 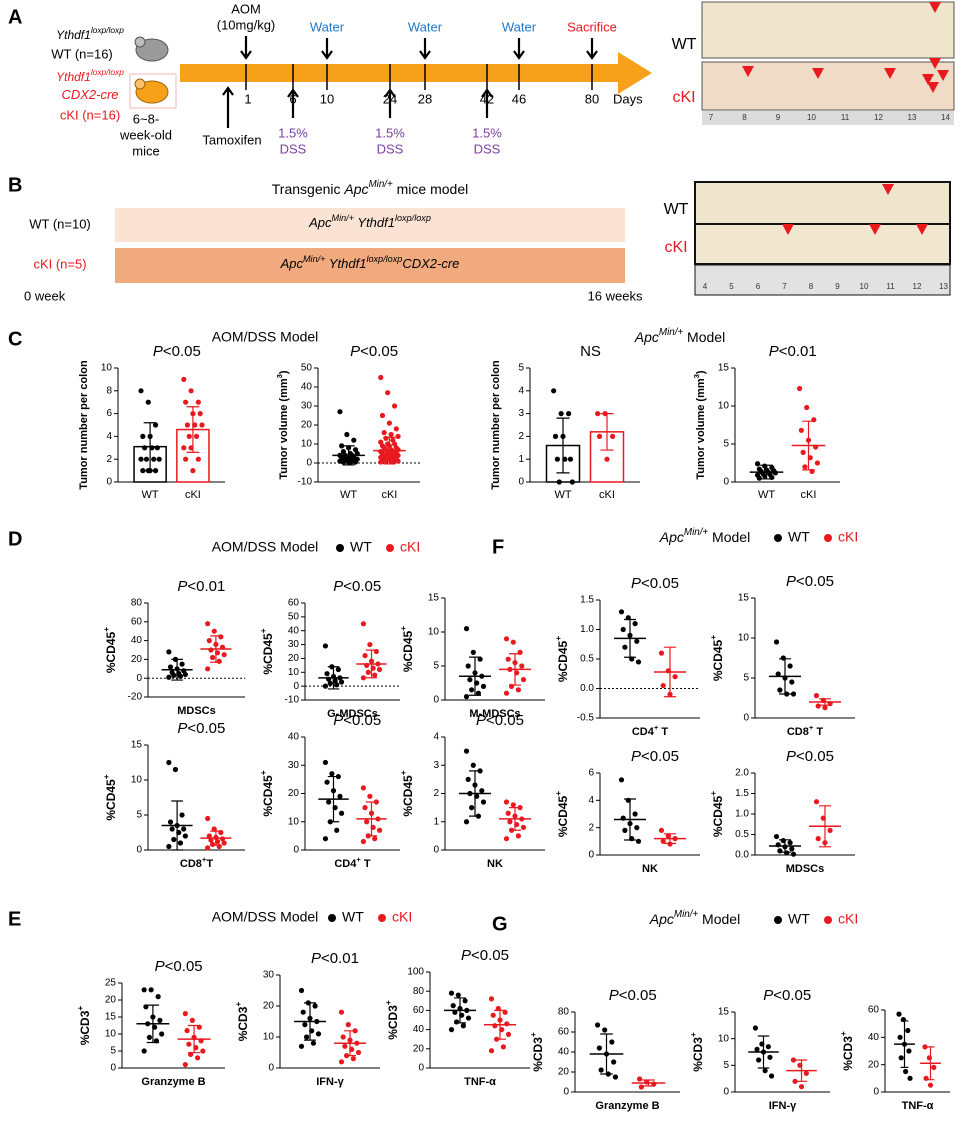 What do you see at coordinates (410, 547) in the screenshot?
I see `legend-label: cKI` at bounding box center [410, 547].